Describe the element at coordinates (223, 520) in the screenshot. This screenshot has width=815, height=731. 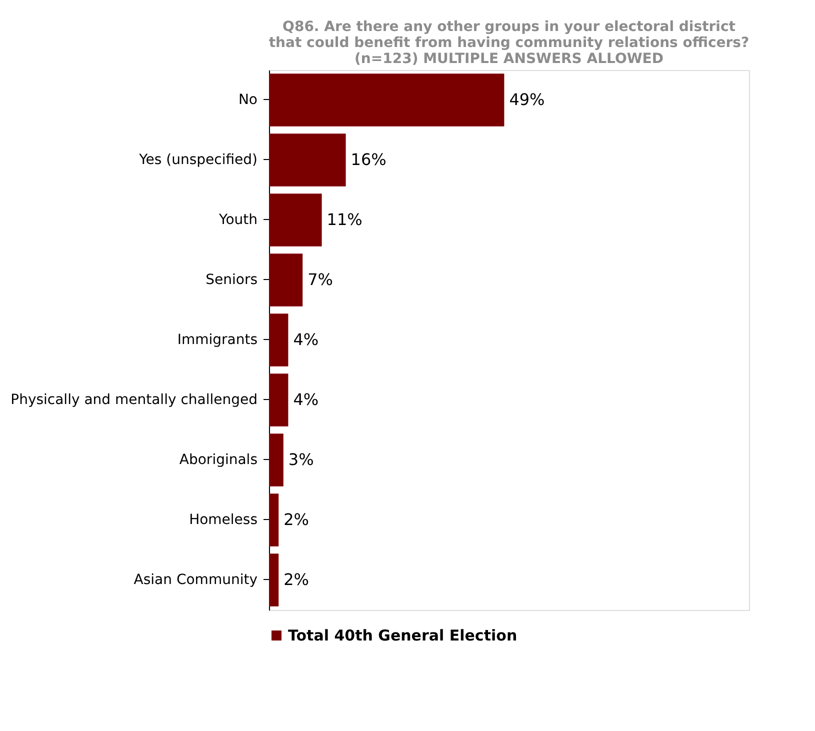
I see `y-tick-label: Homeless` at that location.